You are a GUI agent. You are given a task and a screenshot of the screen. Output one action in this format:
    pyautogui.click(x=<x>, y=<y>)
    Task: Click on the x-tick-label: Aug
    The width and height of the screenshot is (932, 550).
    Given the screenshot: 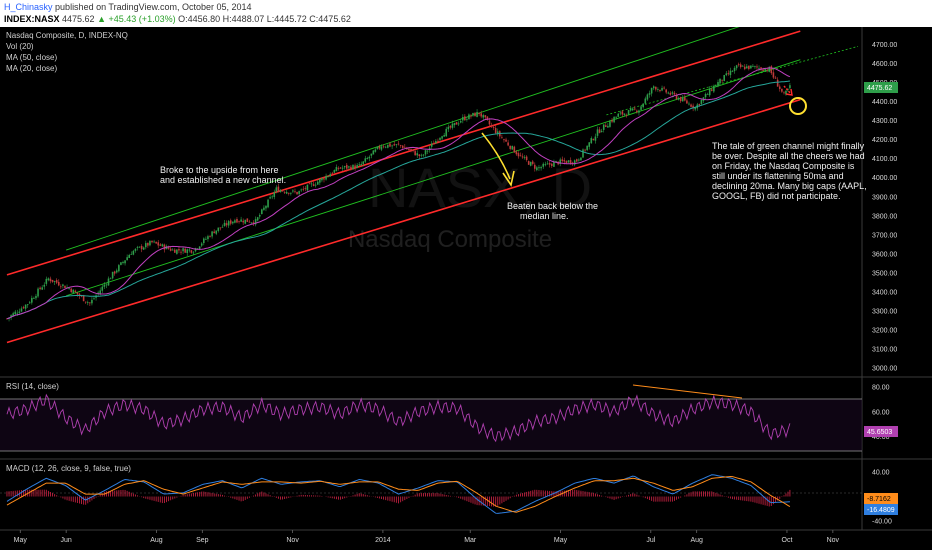 What is the action you would take?
    pyautogui.click(x=696, y=540)
    